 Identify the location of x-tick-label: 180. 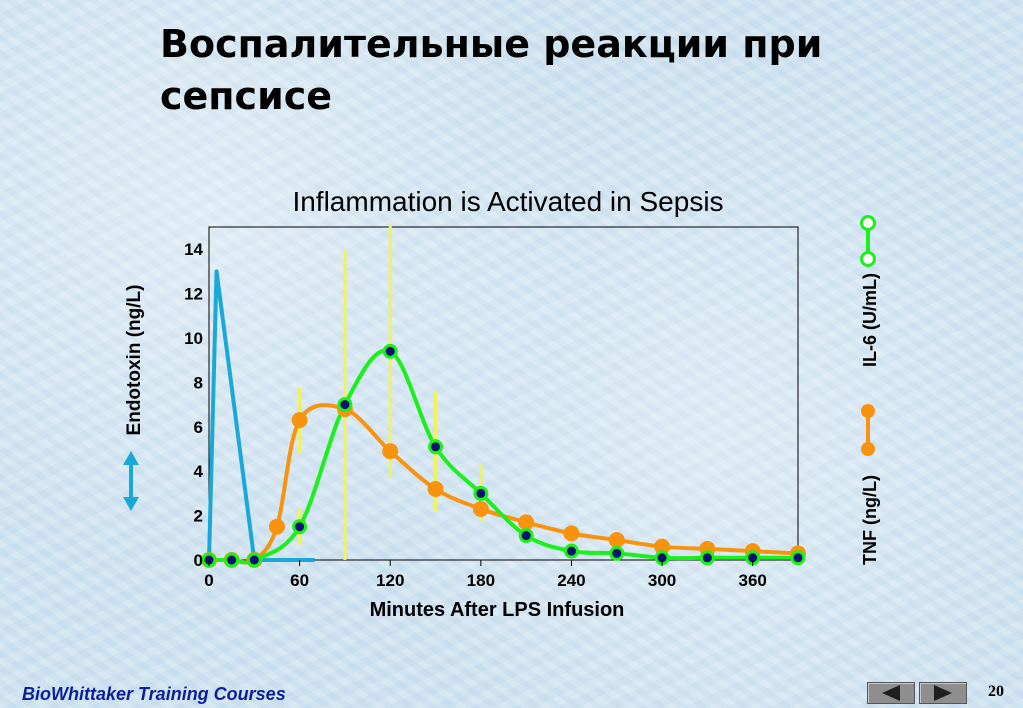
(481, 580).